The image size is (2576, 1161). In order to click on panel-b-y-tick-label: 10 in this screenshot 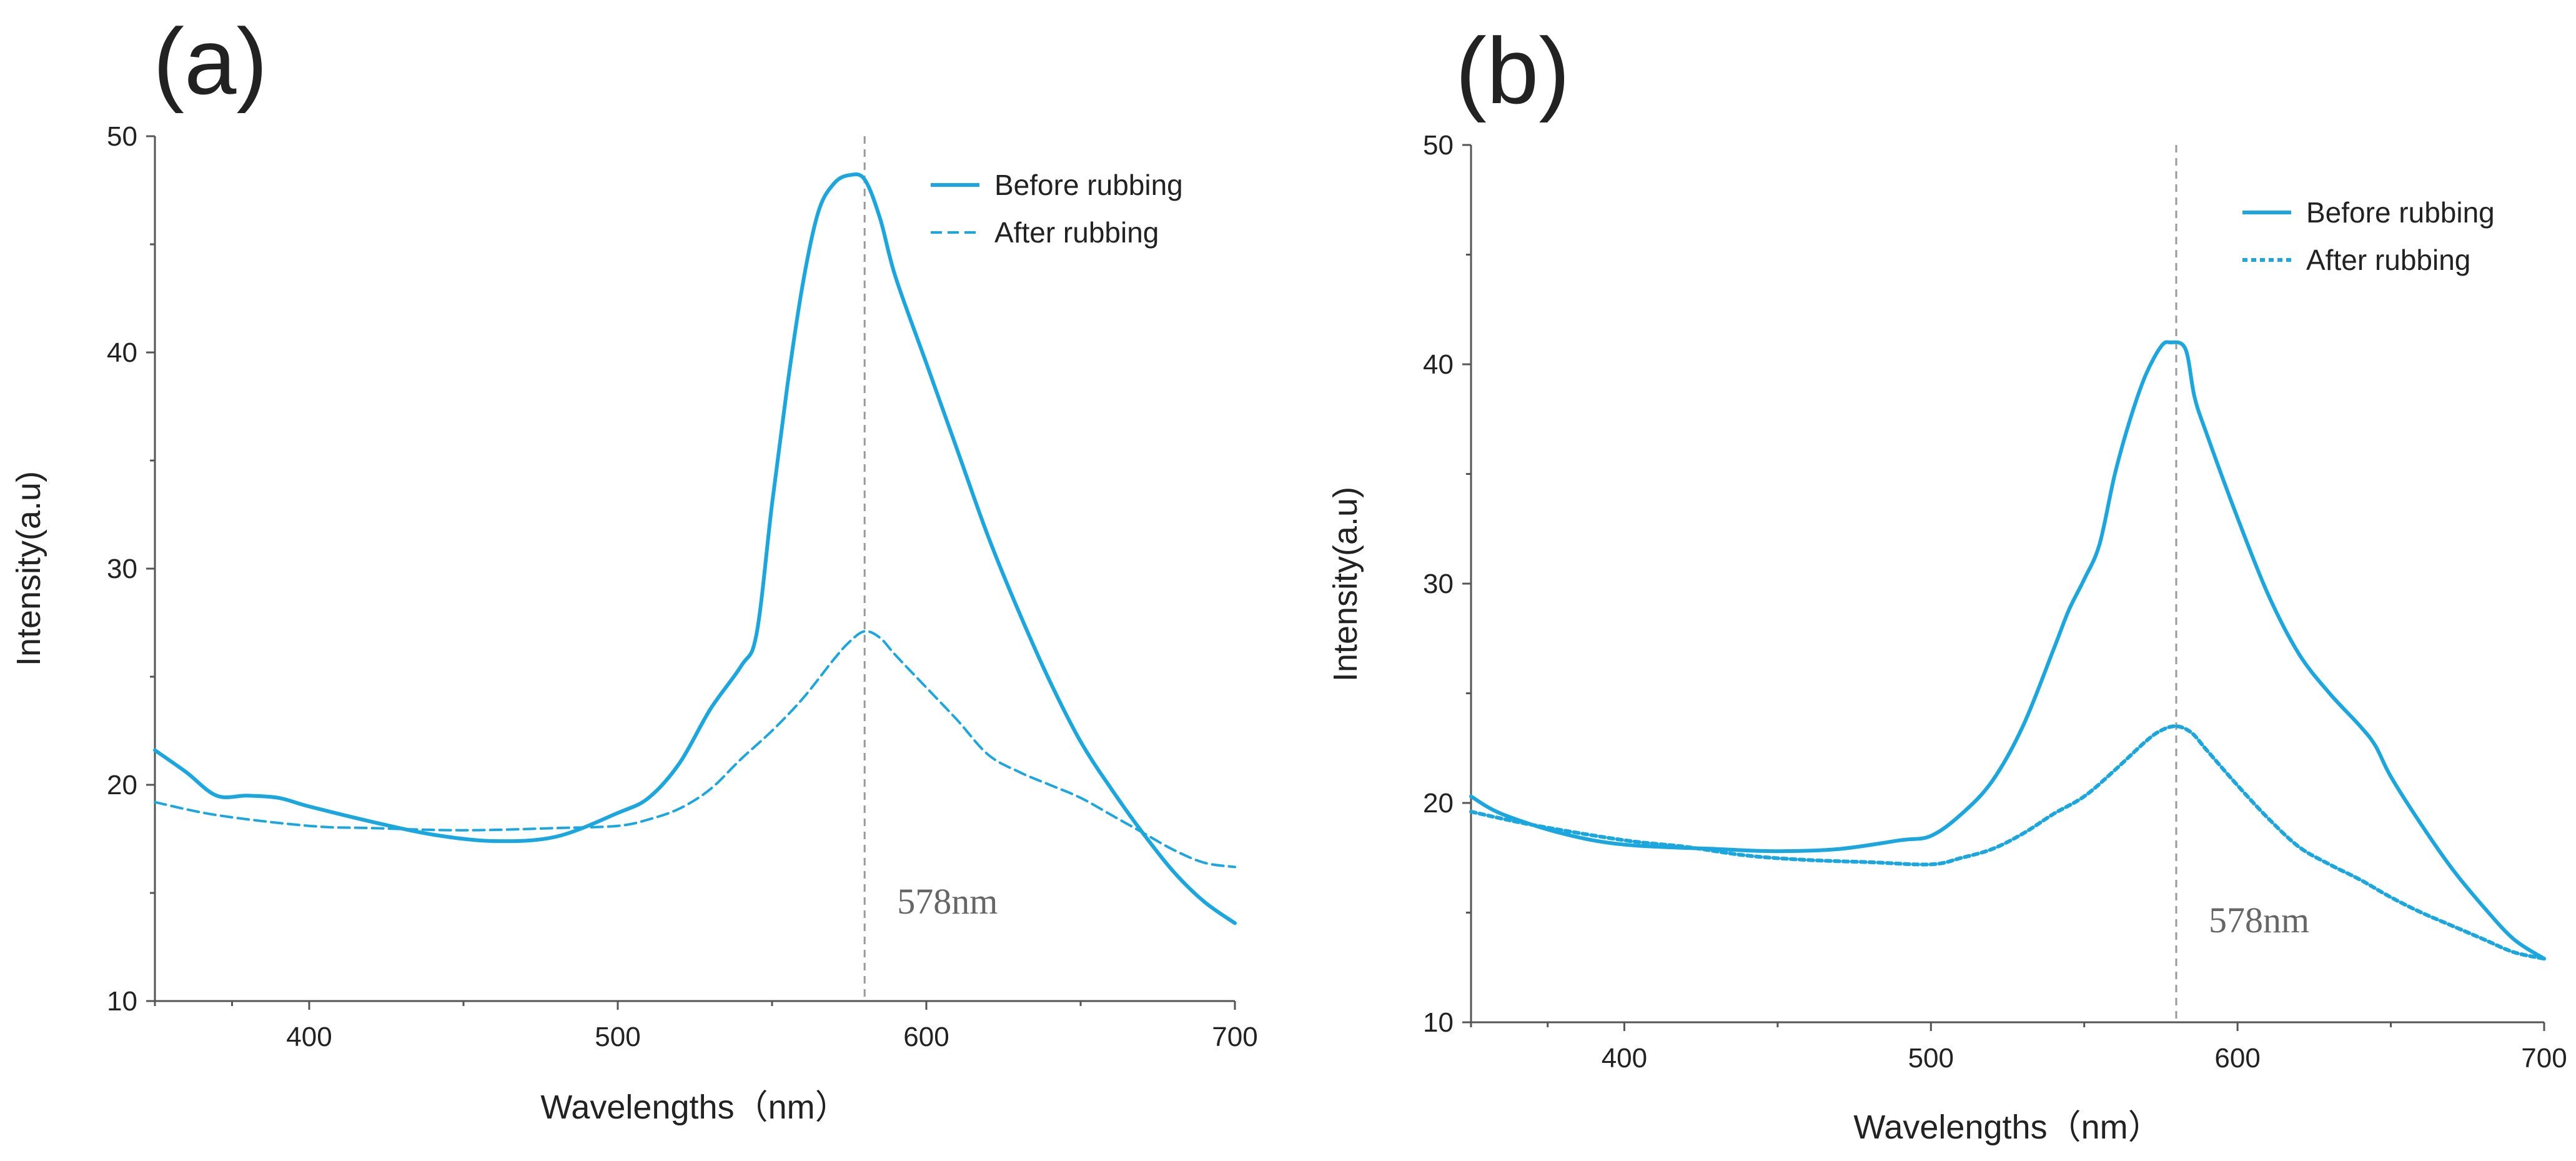, I will do `click(1438, 1023)`.